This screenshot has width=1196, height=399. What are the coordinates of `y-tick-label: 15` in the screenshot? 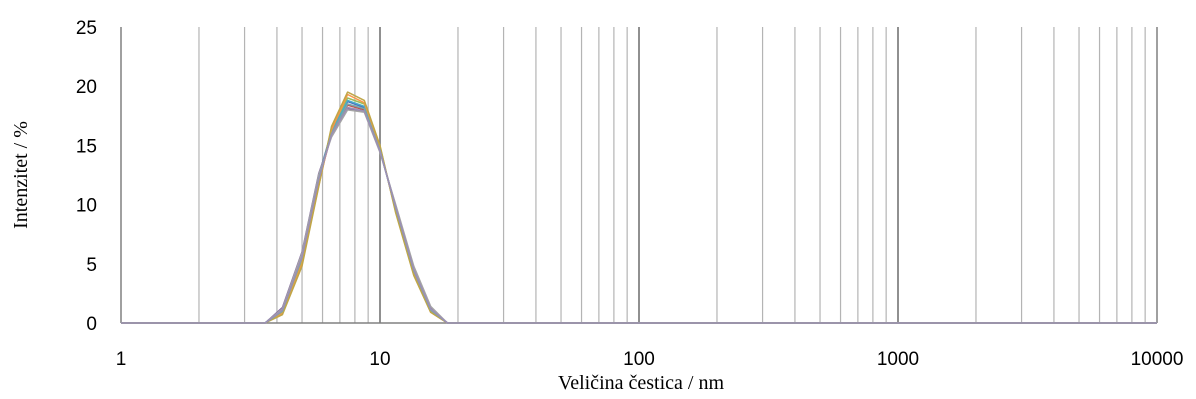 It's located at (86, 146).